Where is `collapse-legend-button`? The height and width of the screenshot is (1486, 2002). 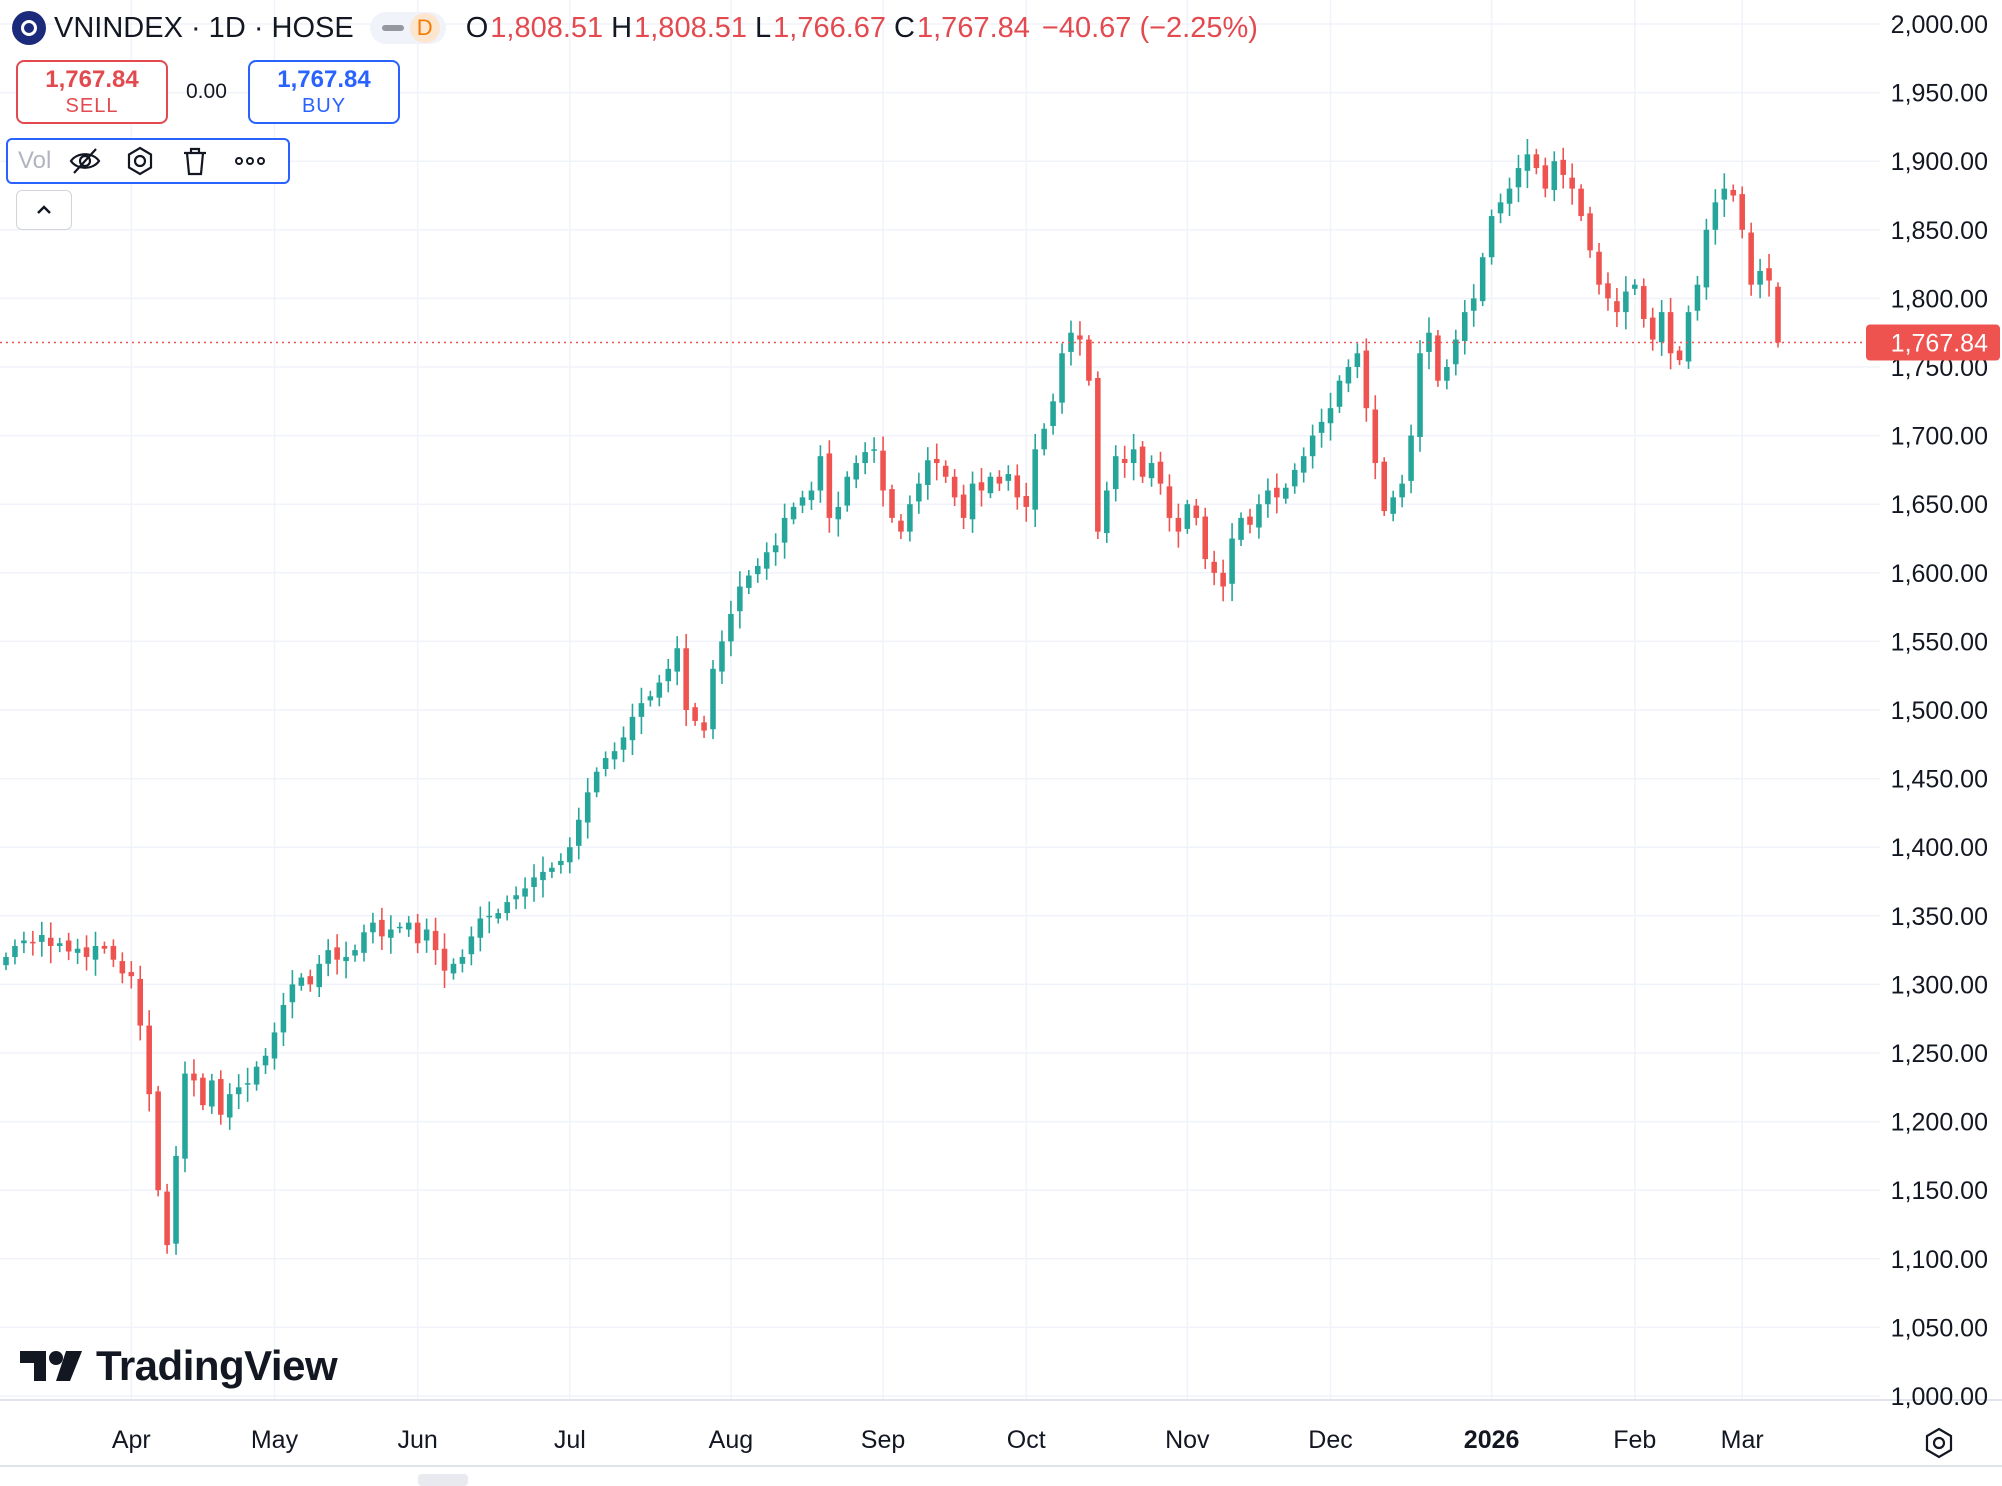
collapse-legend-button is located at coordinates (44, 210).